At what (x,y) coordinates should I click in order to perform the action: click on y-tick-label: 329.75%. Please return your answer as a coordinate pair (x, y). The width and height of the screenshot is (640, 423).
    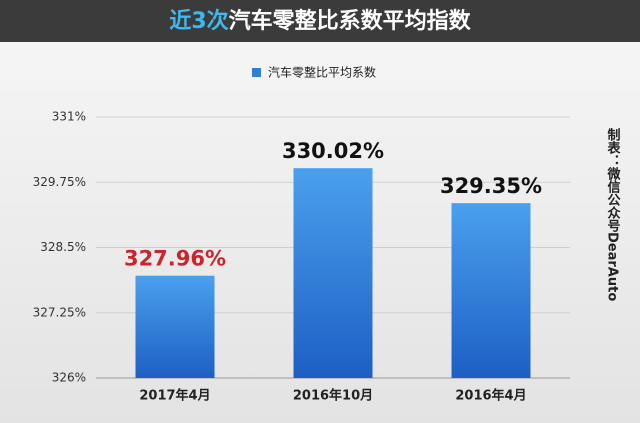
    Looking at the image, I should click on (59, 182).